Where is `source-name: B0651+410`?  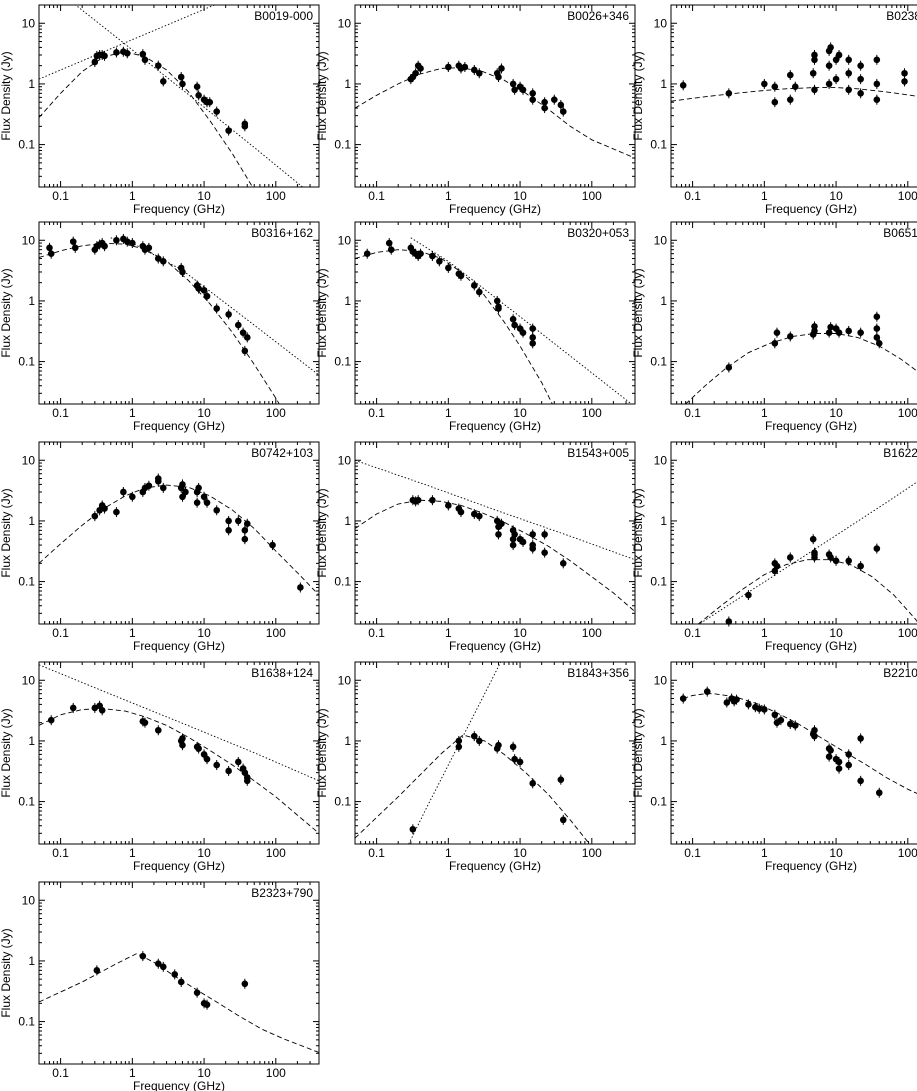
source-name: B0651+410 is located at coordinates (900, 233).